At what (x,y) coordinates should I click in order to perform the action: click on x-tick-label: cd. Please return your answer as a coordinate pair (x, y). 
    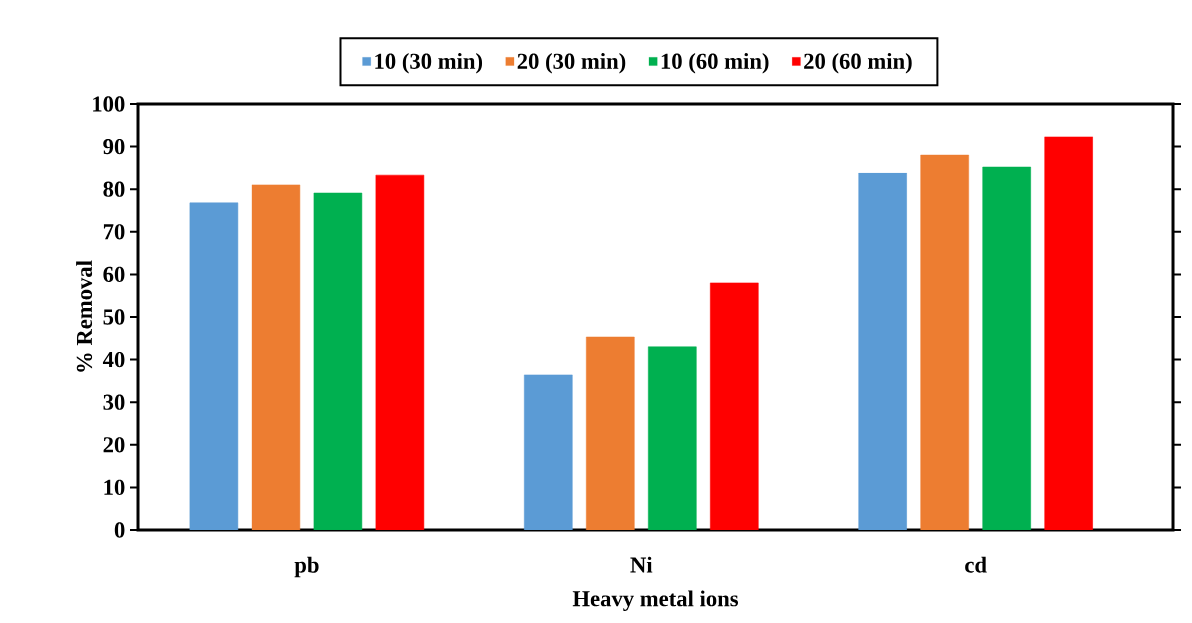
    Looking at the image, I should click on (976, 564).